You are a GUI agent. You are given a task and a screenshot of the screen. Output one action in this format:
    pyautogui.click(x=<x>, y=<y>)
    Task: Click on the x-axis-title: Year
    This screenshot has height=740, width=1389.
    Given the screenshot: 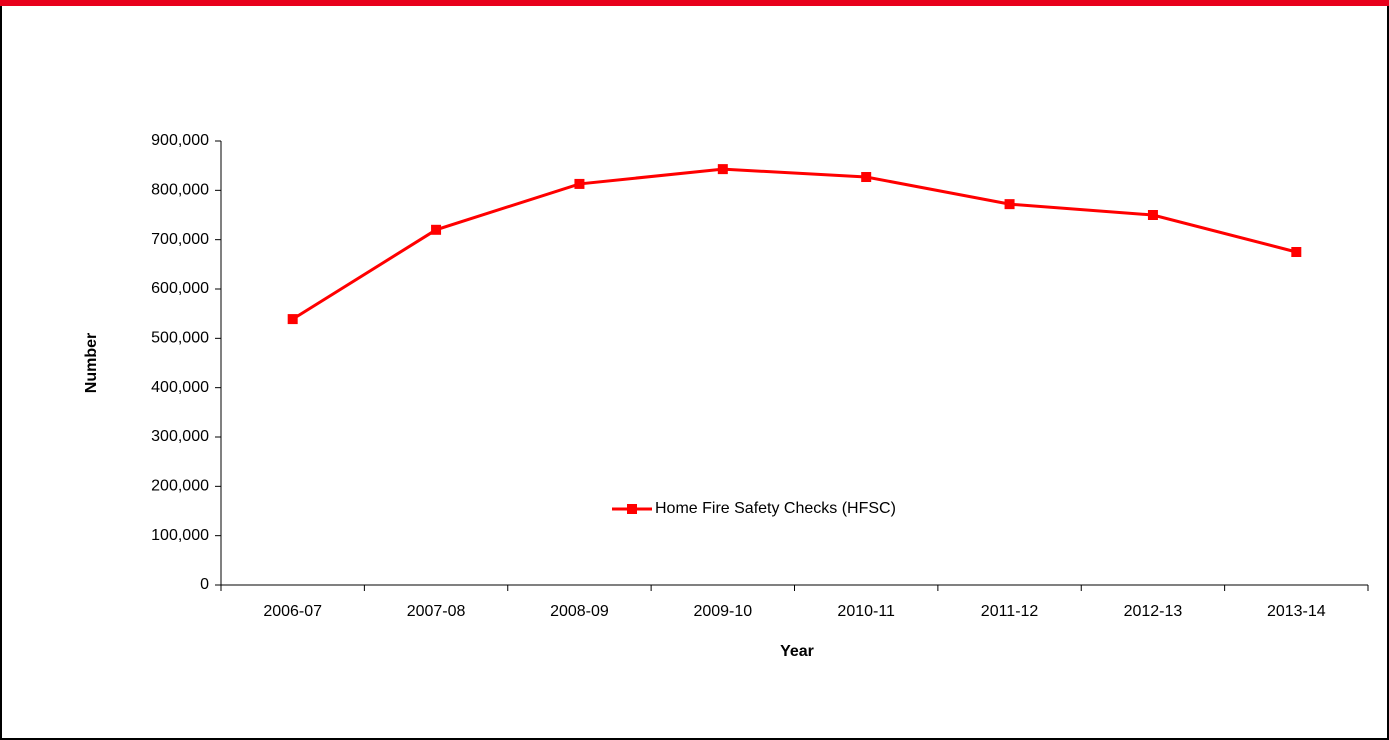 What is the action you would take?
    pyautogui.click(x=797, y=651)
    